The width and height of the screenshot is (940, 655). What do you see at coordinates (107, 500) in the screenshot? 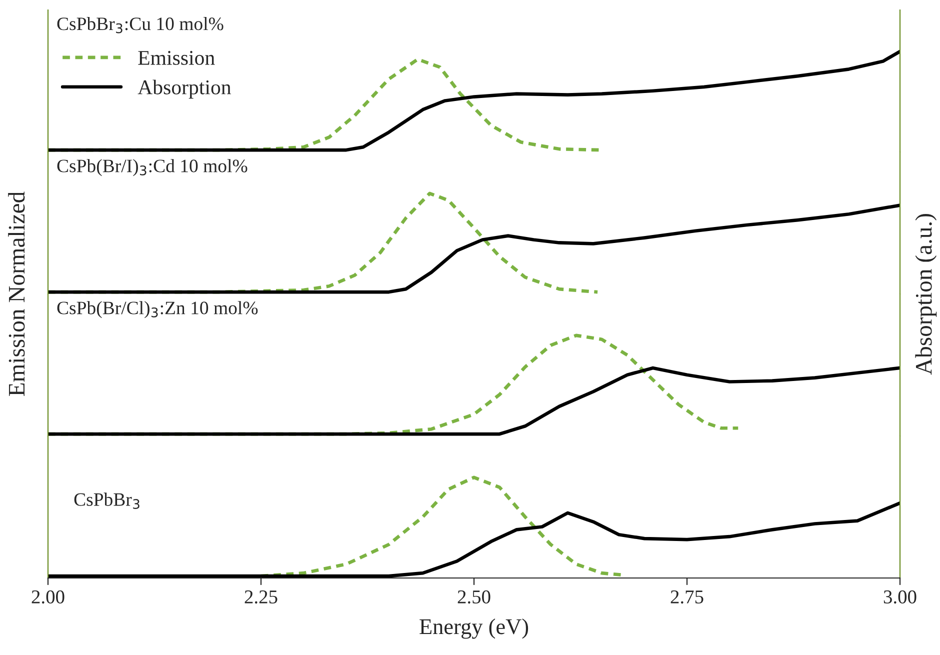
I see `text: CsPbBr$_{3}$` at bounding box center [107, 500].